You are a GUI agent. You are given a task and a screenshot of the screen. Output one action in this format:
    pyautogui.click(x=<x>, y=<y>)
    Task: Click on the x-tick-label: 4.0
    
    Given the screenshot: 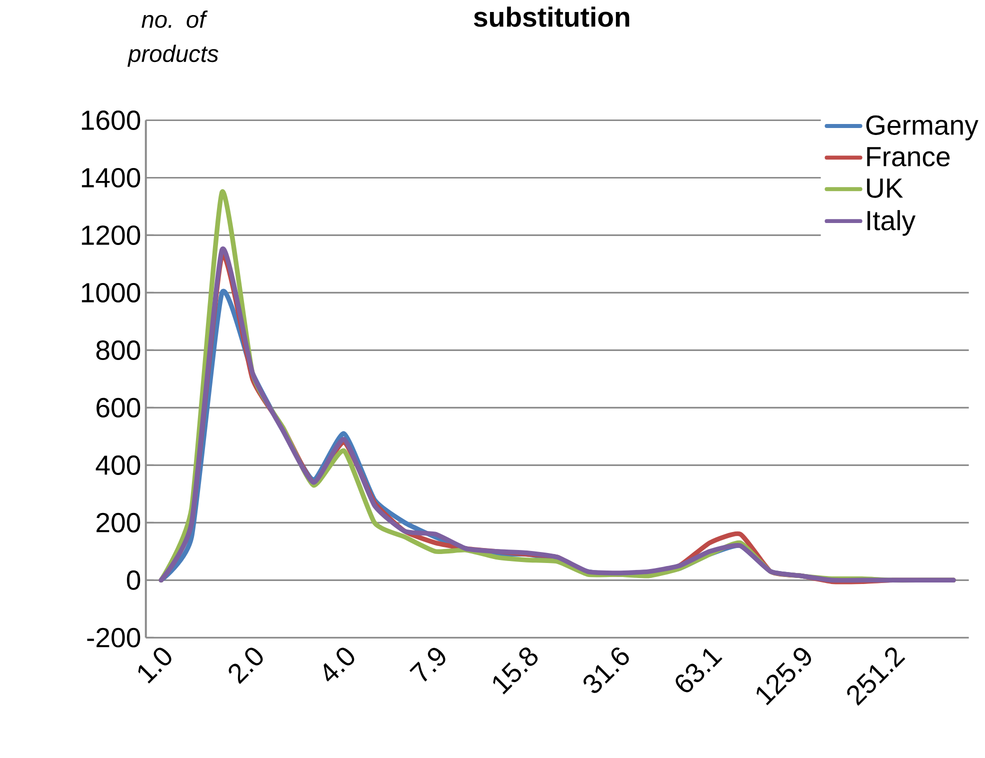 What is the action you would take?
    pyautogui.click(x=339, y=665)
    